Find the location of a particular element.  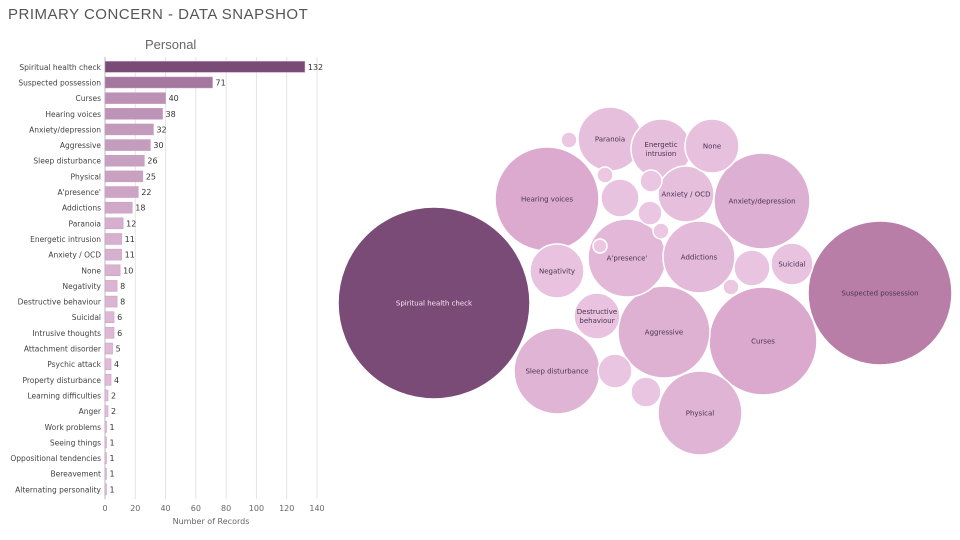

bubble: Anxiety / OCD is located at coordinates (686, 194).